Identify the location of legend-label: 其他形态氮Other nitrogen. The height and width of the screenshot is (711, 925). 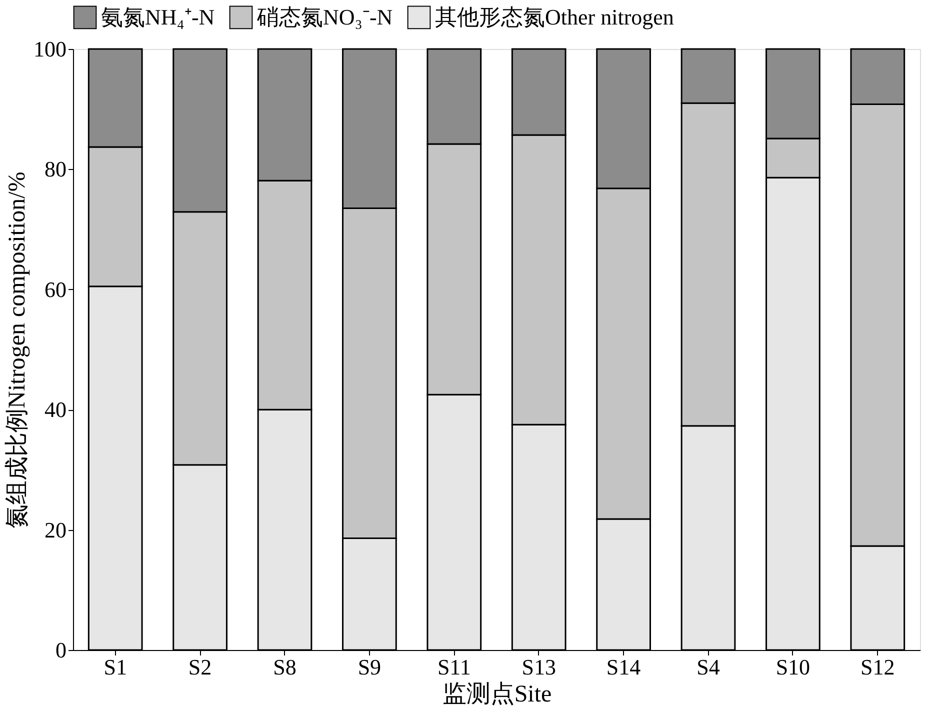
(554, 17).